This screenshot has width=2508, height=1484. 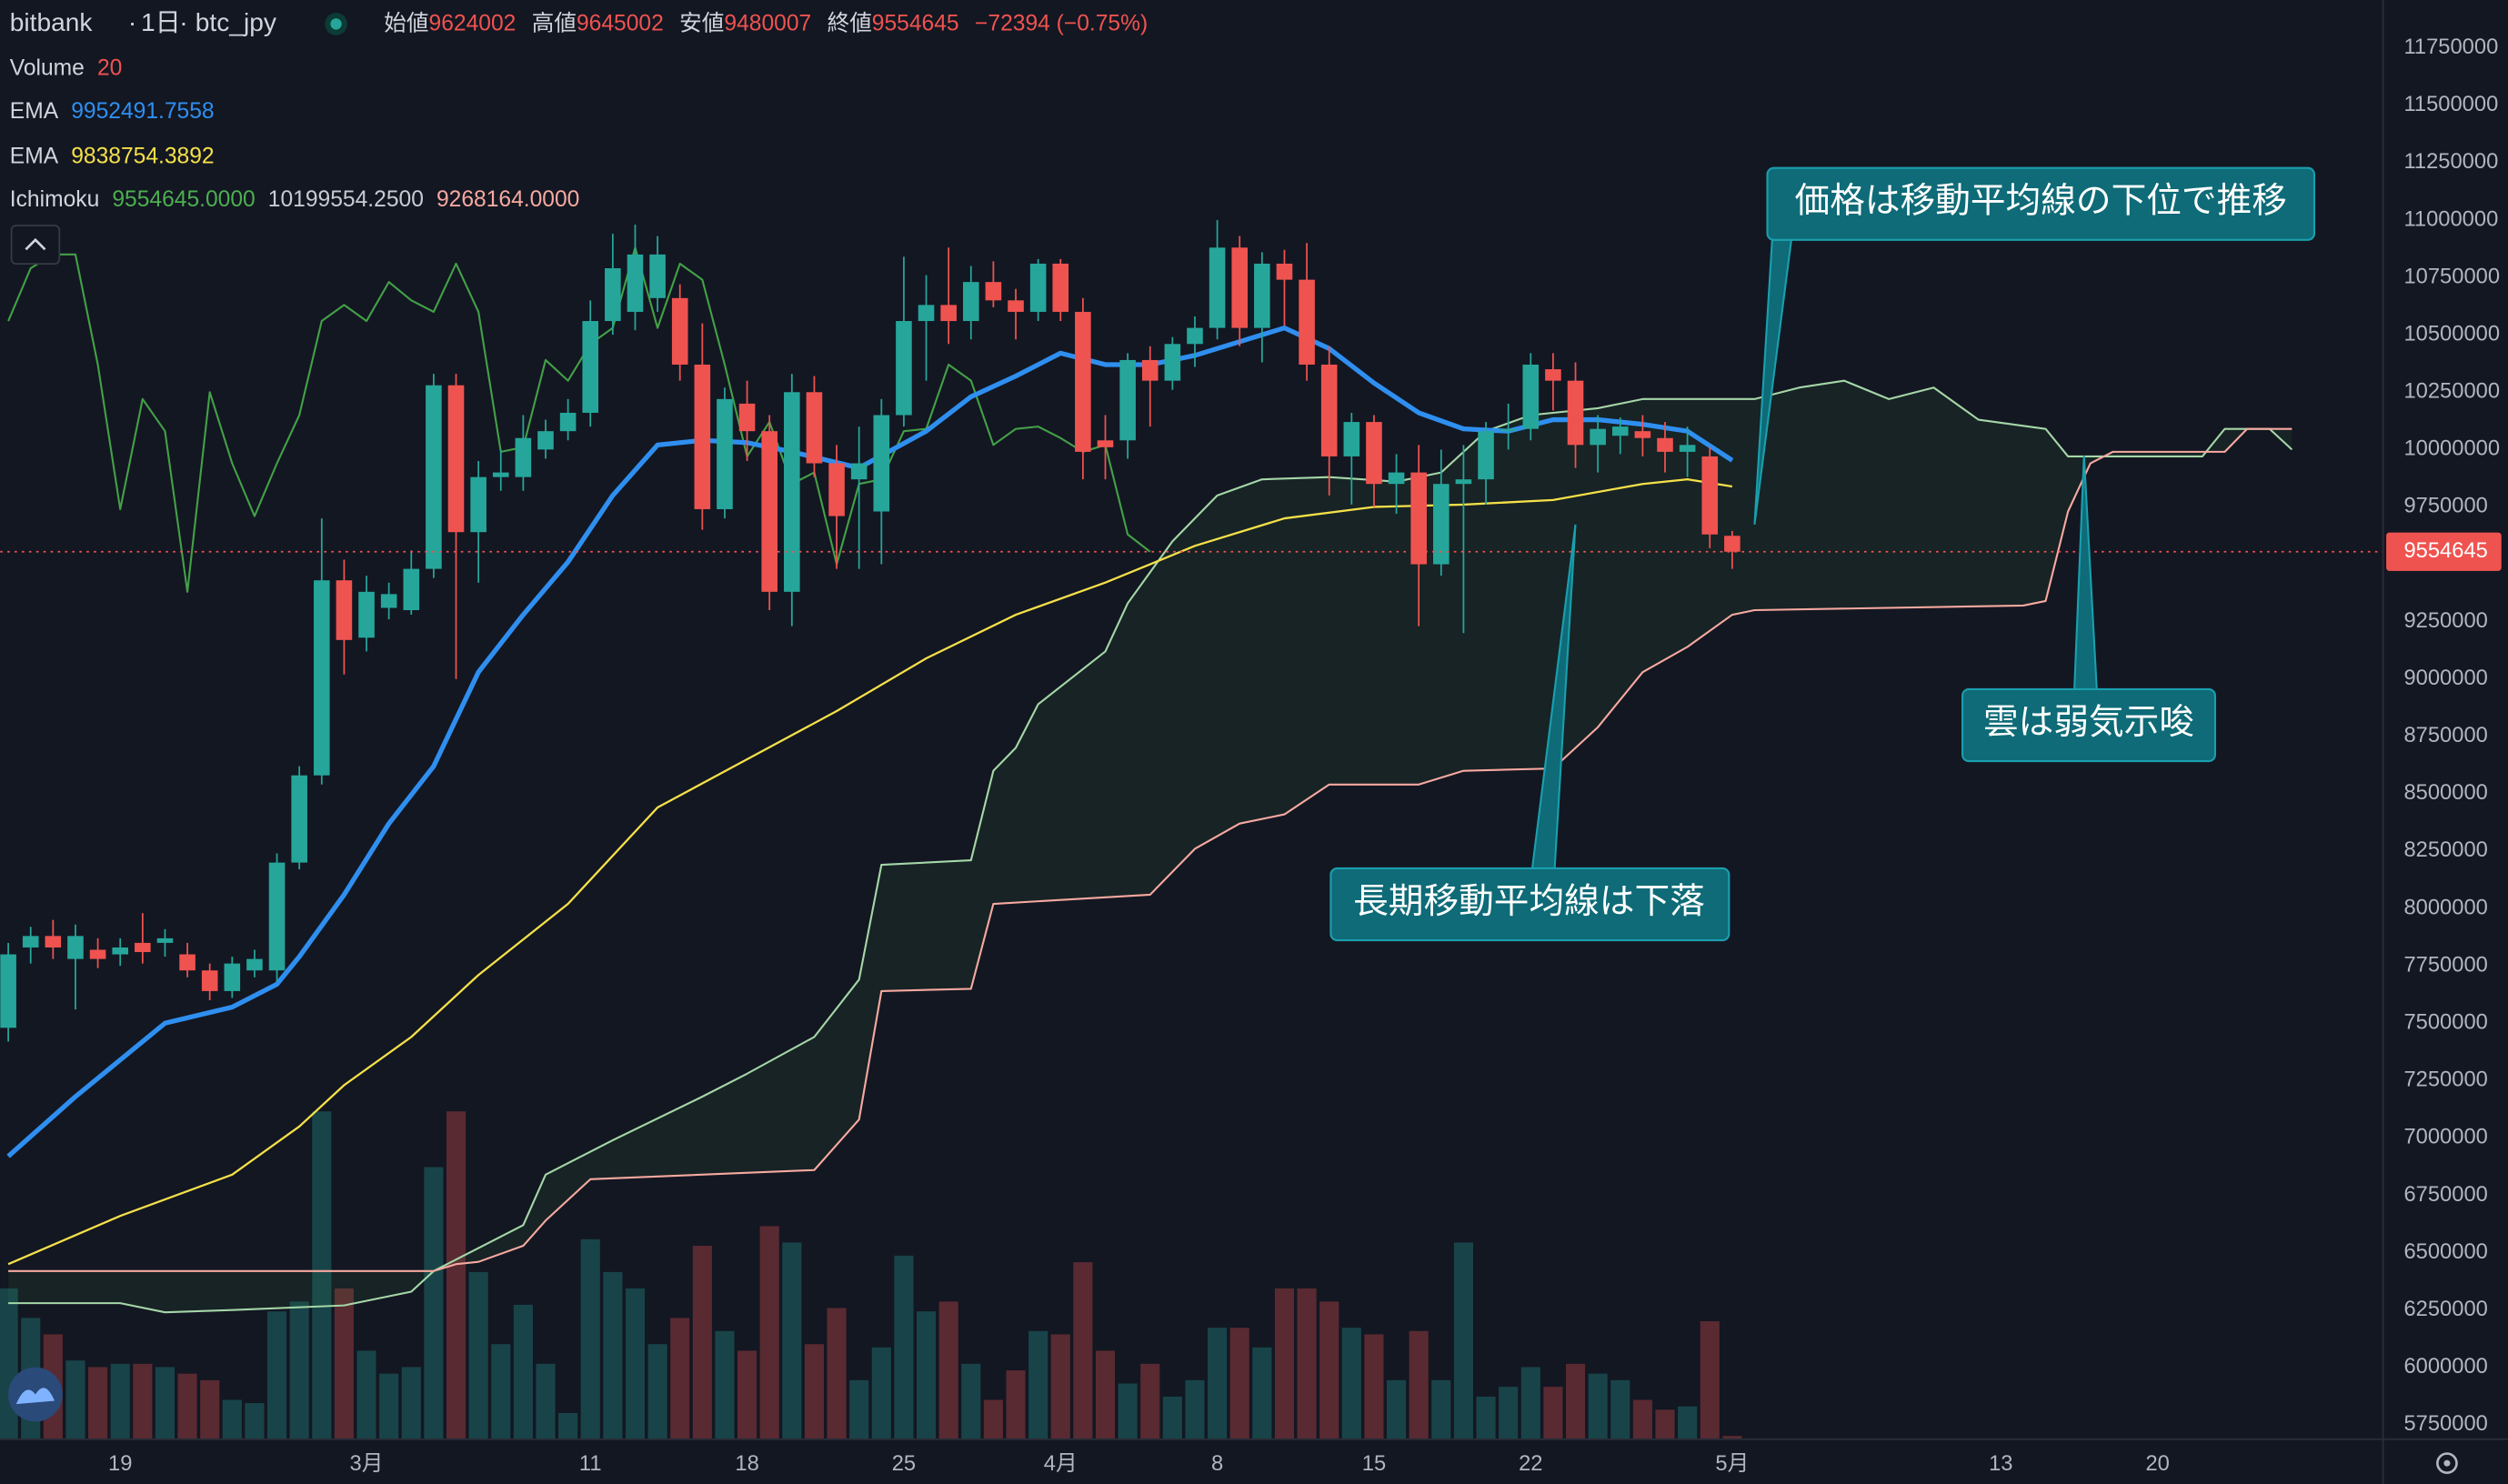 I want to click on ichimoku-value: 9268164.0000, so click(x=507, y=199).